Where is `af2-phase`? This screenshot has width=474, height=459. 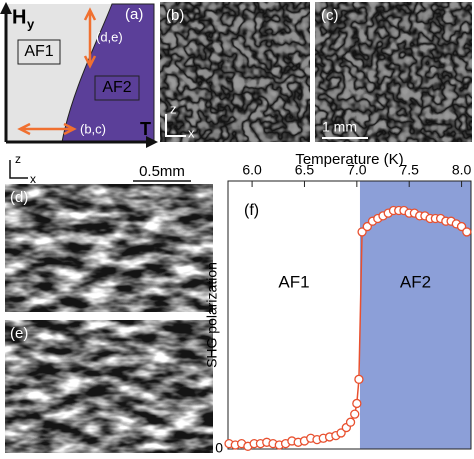
af2-phase is located at coordinates (108, 73).